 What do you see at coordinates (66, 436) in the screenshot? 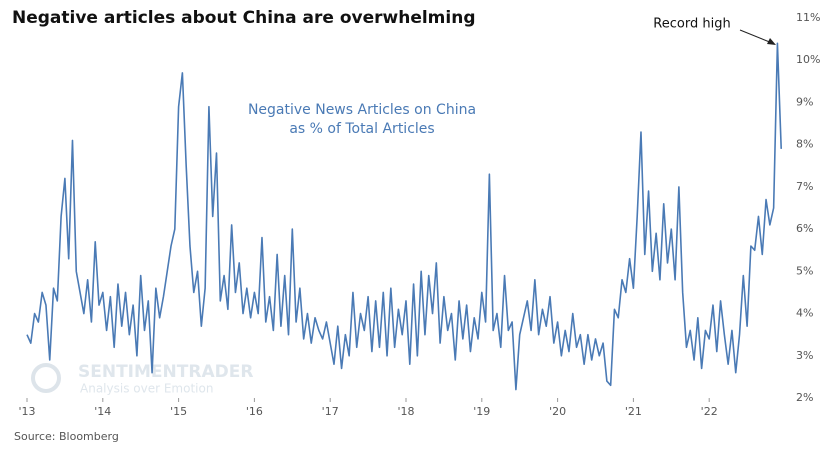
I see `source: Source: Bloomberg` at bounding box center [66, 436].